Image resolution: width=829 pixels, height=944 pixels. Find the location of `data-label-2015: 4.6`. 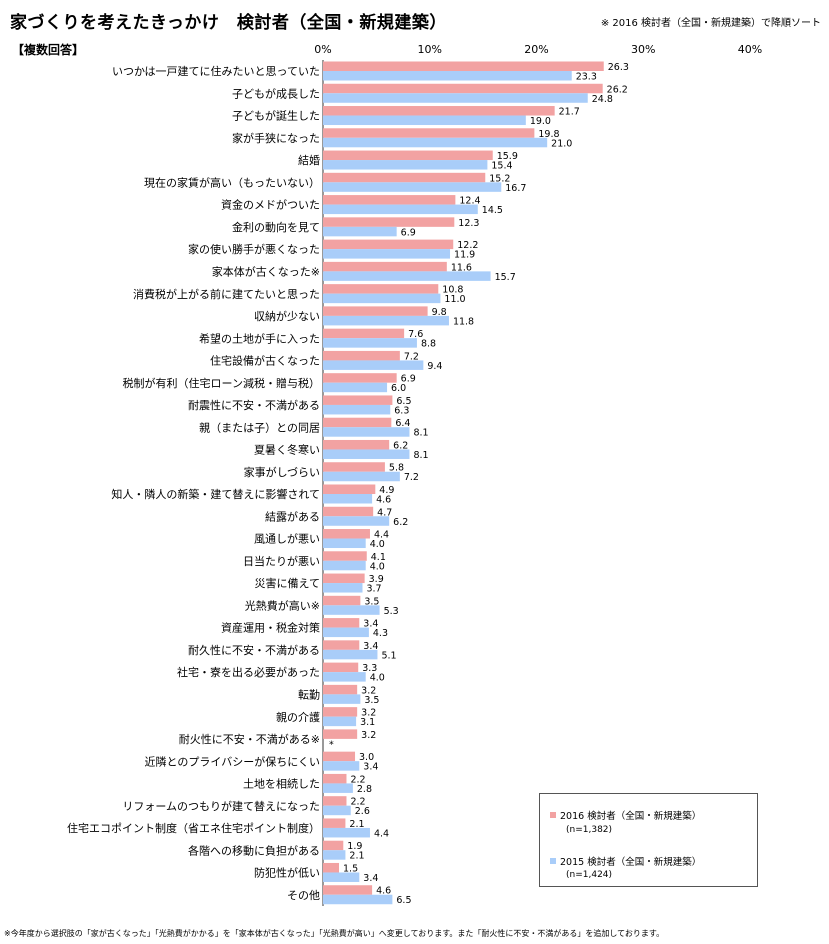

data-label-2015: 4.6 is located at coordinates (383, 500).